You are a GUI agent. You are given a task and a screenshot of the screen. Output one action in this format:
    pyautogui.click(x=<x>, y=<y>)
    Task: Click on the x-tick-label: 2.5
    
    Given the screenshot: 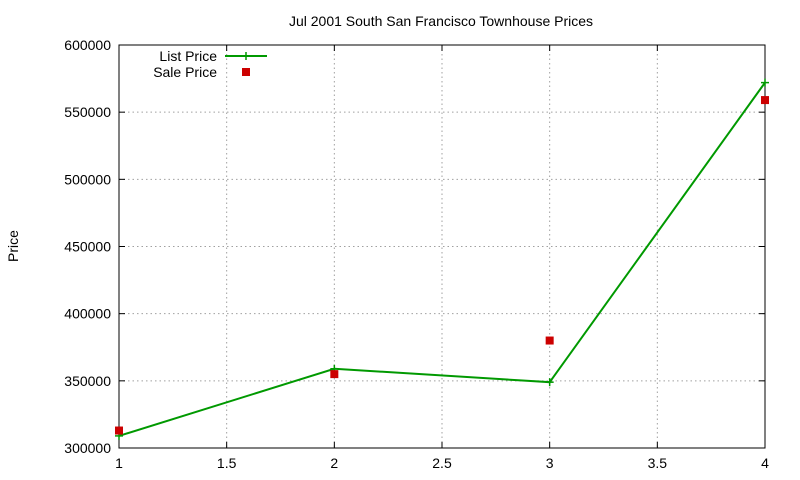 What is the action you would take?
    pyautogui.click(x=442, y=463)
    